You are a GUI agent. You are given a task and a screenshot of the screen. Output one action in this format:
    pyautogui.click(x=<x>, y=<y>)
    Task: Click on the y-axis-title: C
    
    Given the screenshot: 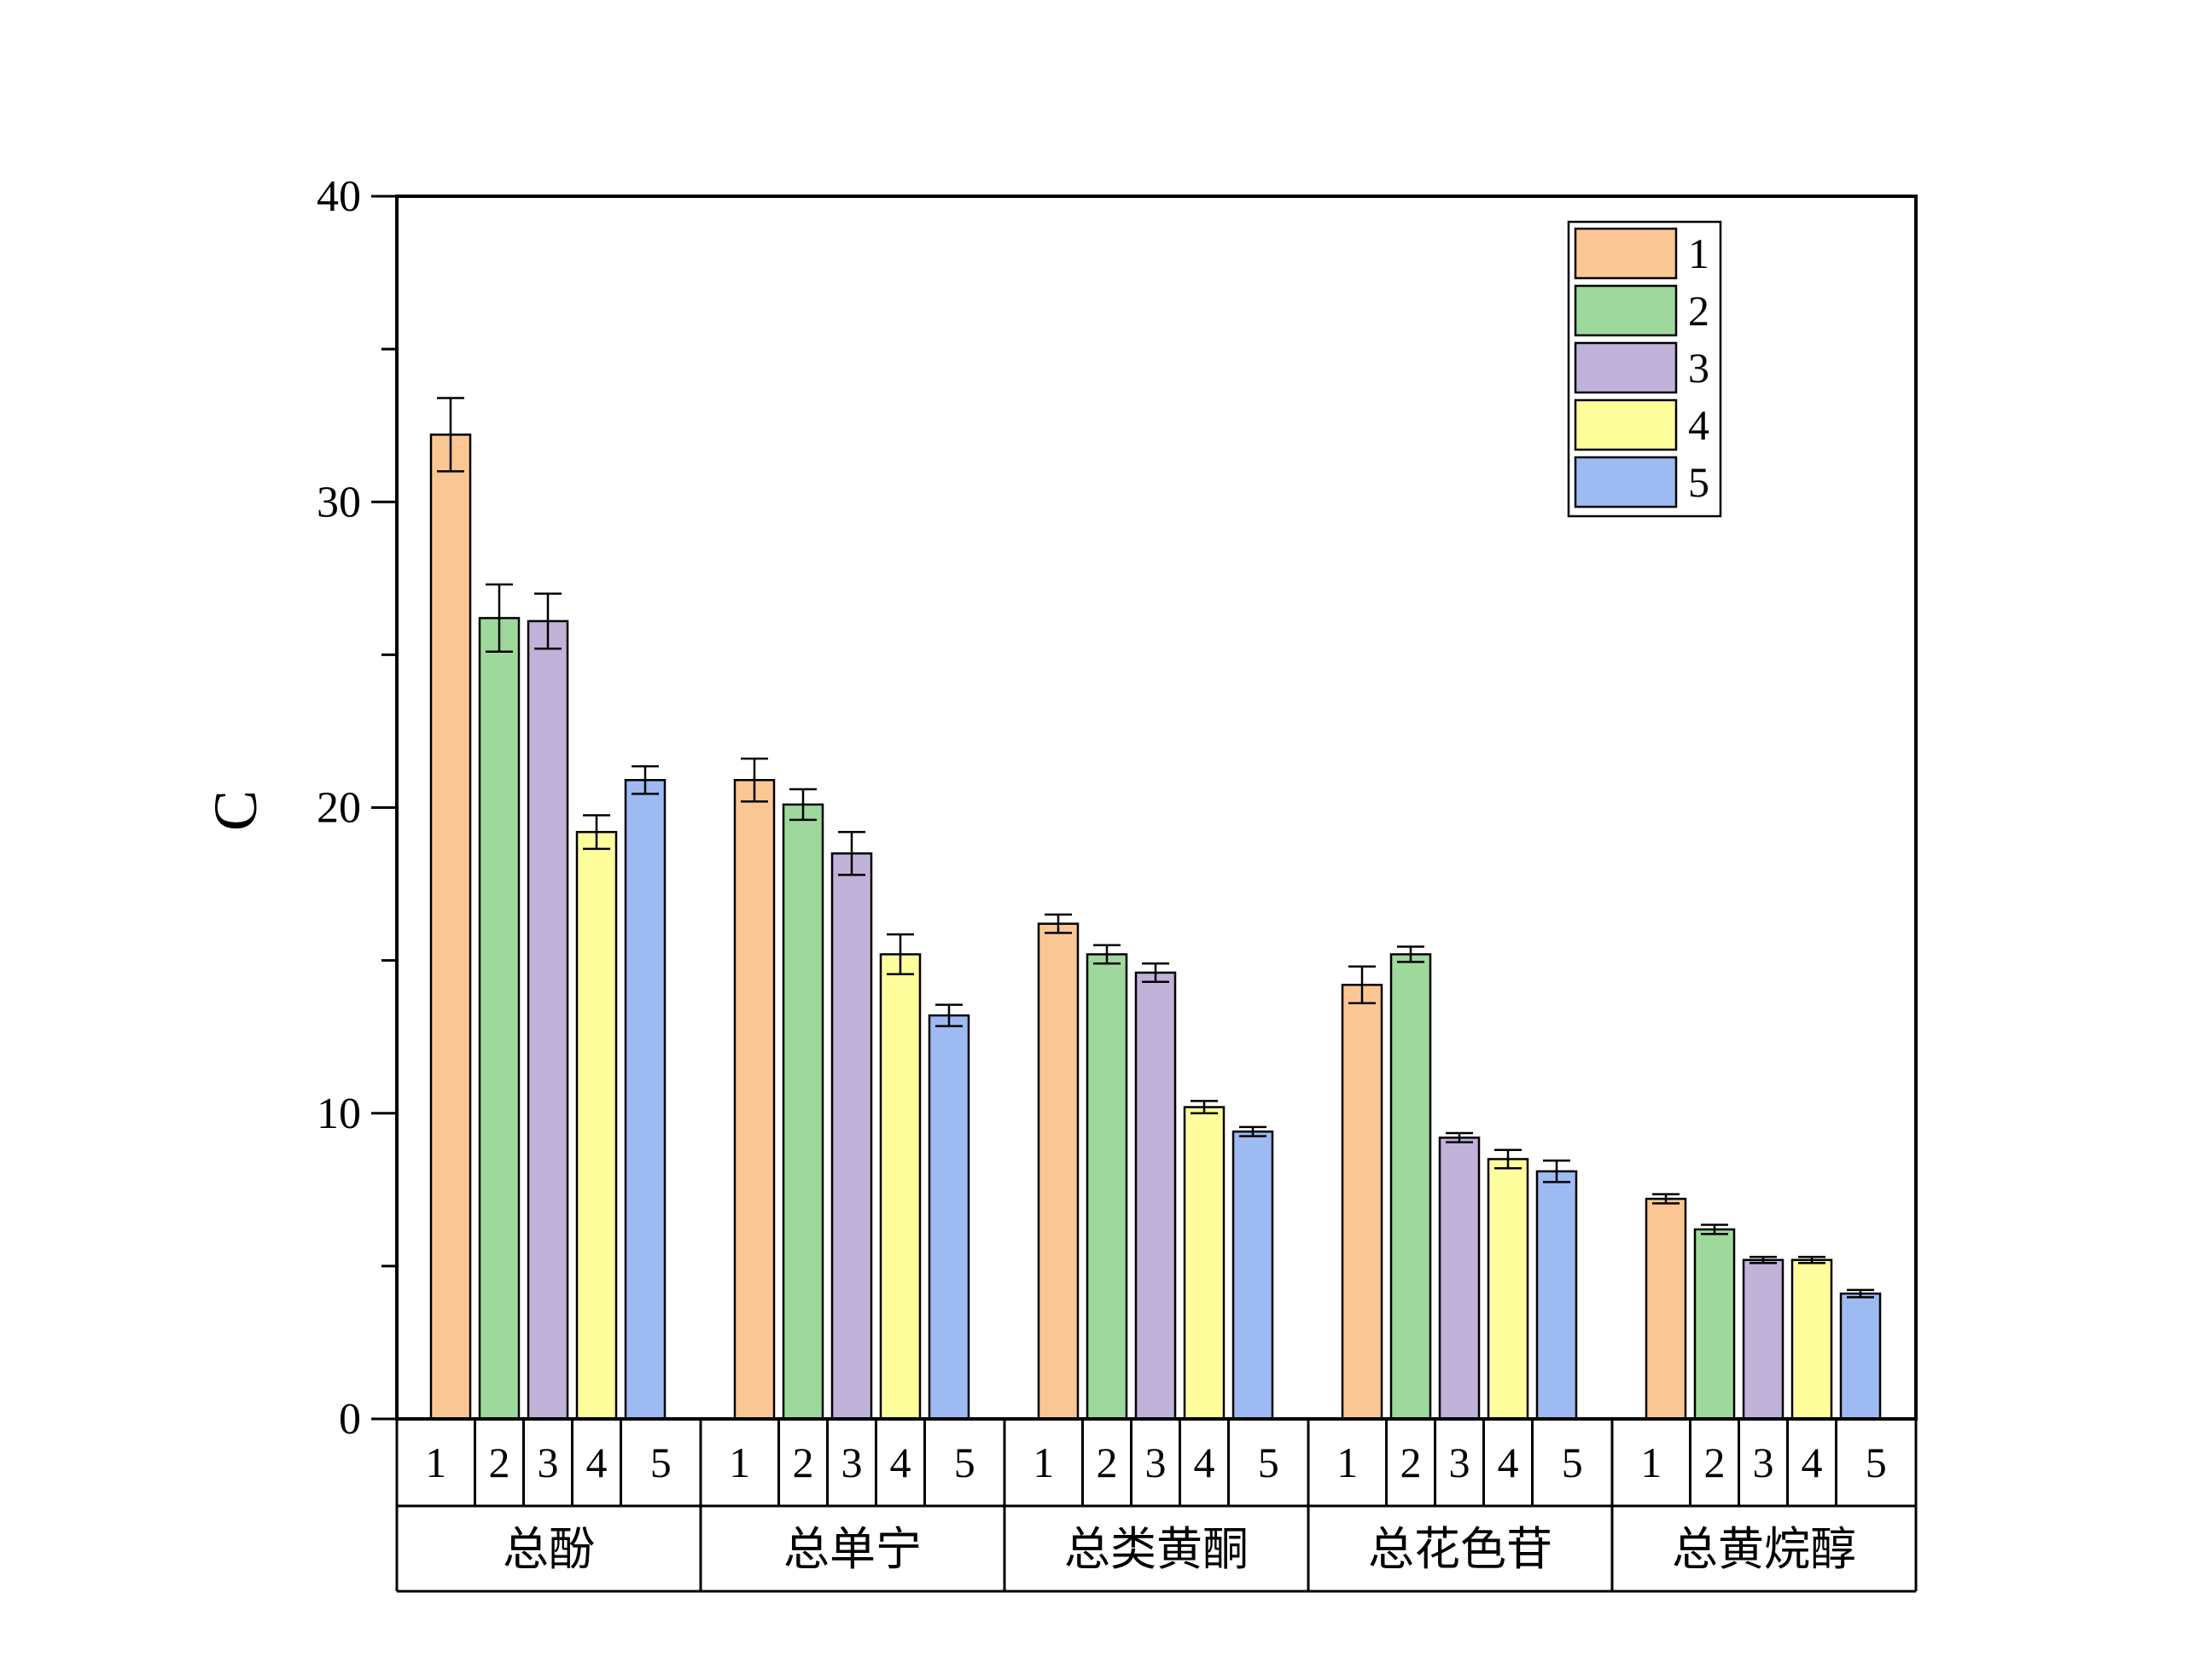 What is the action you would take?
    pyautogui.click(x=235, y=811)
    